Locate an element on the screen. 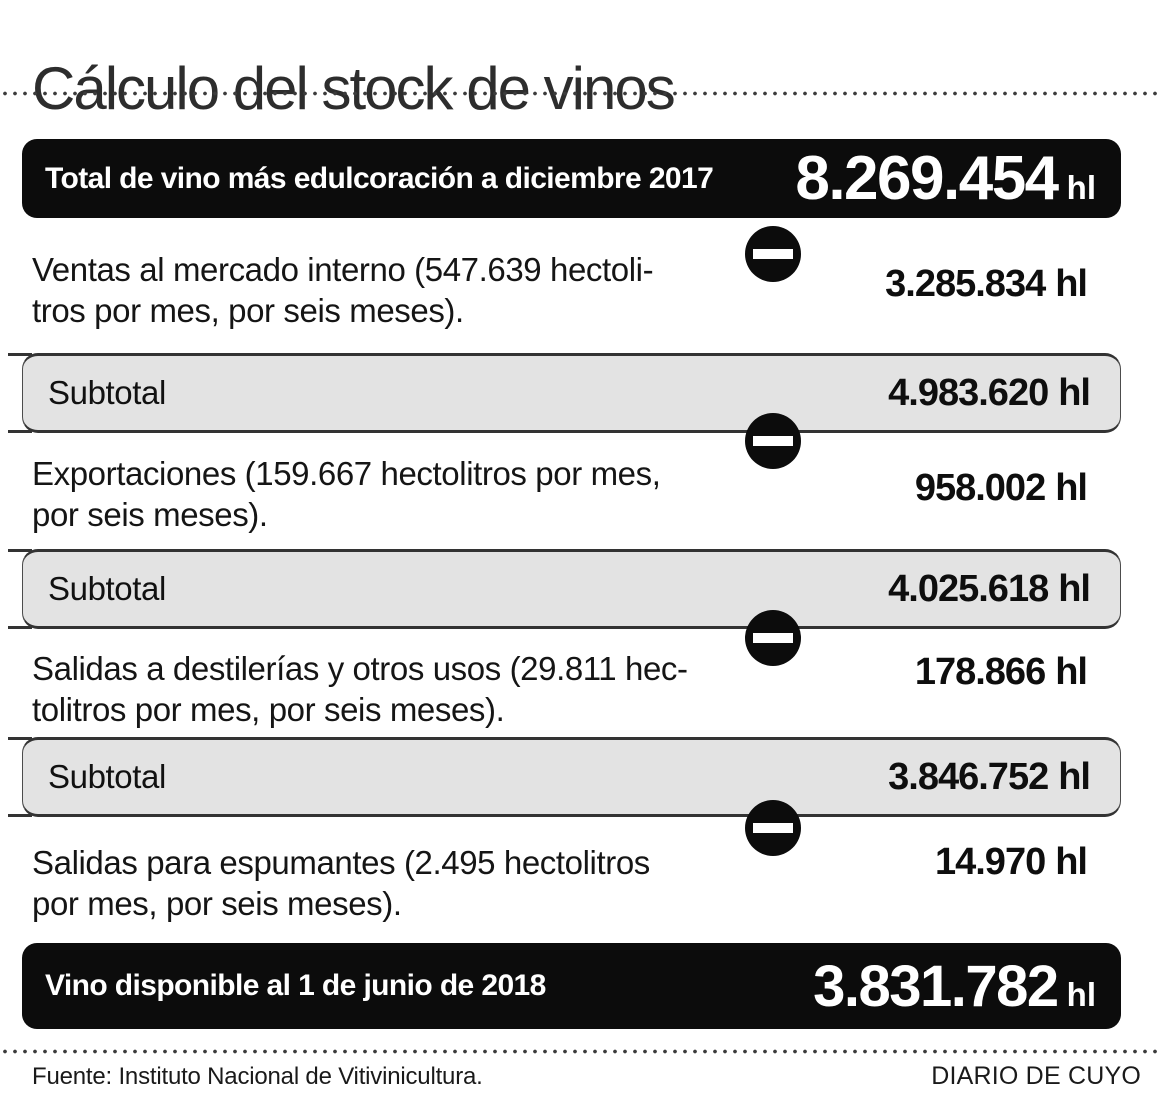 The width and height of the screenshot is (1157, 1100). subtotal-bar: Subtotal 4.983.620 hl is located at coordinates (564, 393).